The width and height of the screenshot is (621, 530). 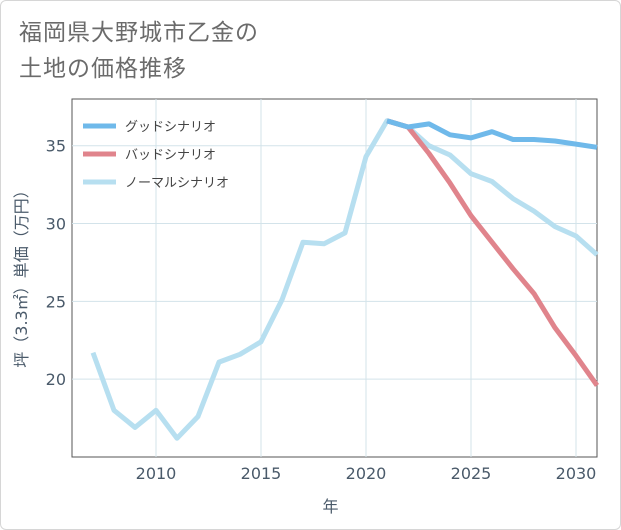 What do you see at coordinates (56, 224) in the screenshot?
I see `y-tick-label: 30` at bounding box center [56, 224].